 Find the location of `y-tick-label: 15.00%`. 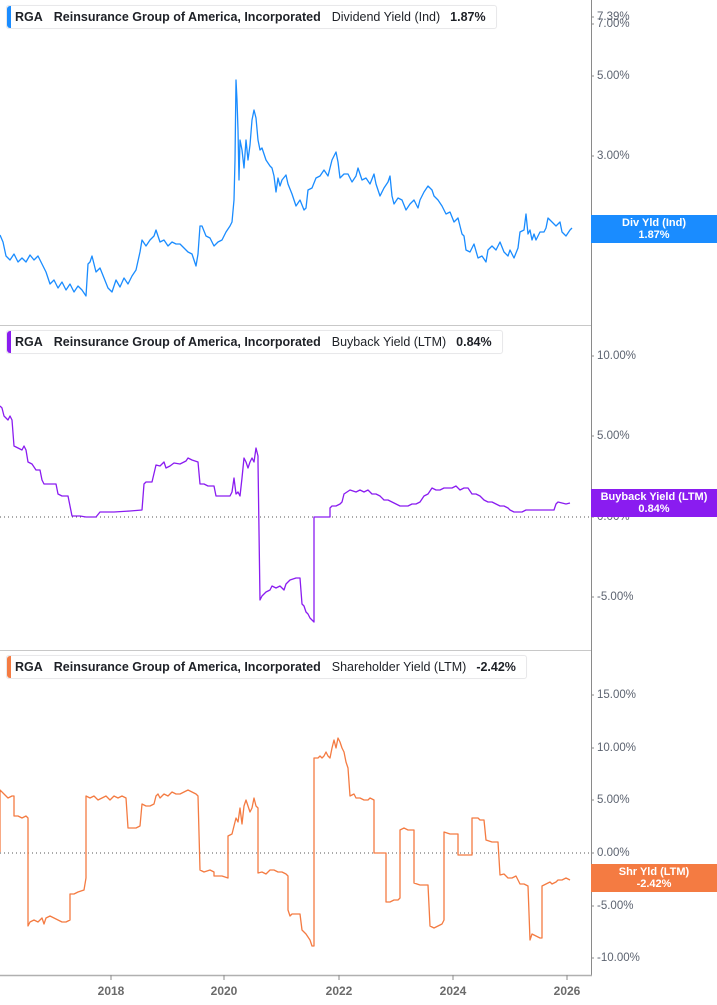

y-tick-label: 15.00% is located at coordinates (617, 695).